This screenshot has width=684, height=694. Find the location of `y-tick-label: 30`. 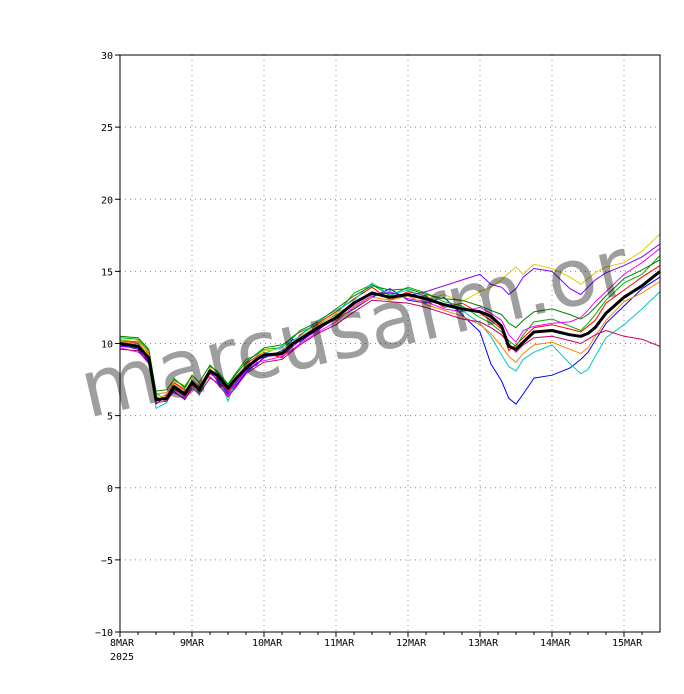

y-tick-label: 30 is located at coordinates (107, 56).